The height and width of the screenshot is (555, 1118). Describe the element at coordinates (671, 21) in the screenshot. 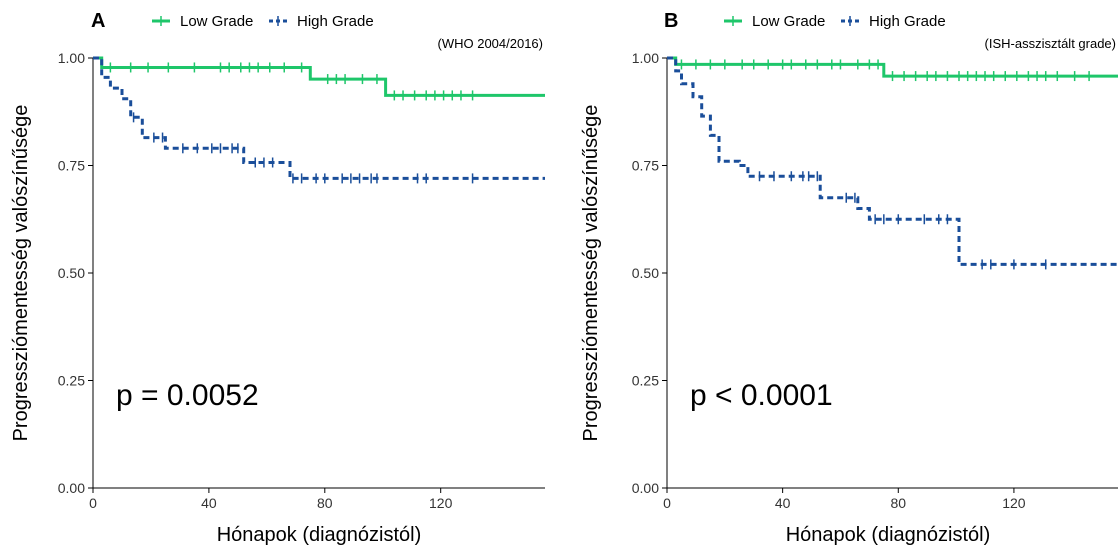

I see `panel-letter: B` at that location.